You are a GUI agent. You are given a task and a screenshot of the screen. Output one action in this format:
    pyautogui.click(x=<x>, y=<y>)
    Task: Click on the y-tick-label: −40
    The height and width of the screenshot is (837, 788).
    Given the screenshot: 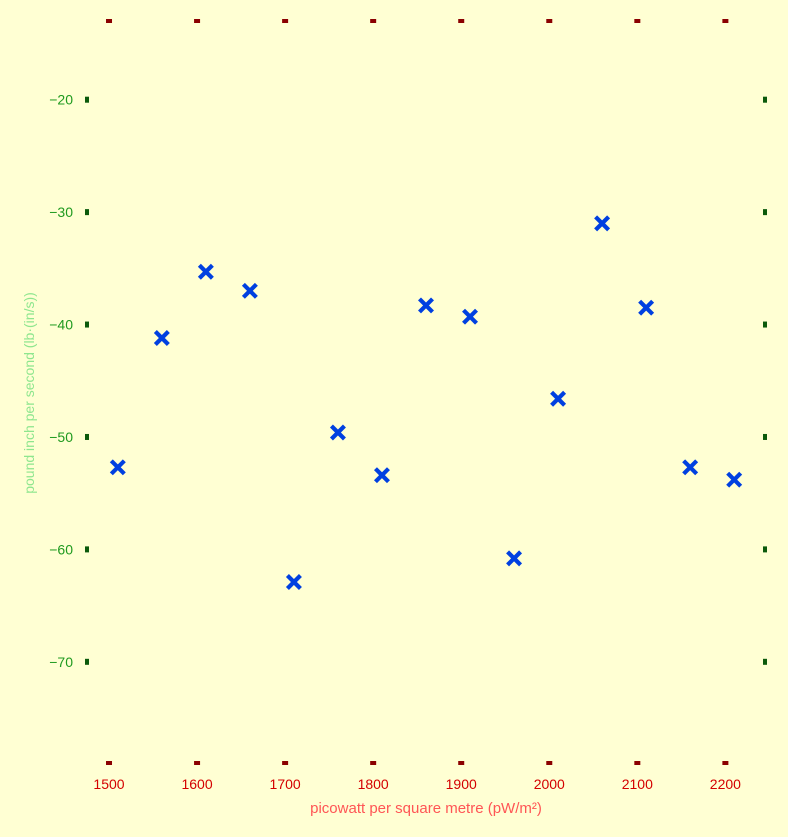 What is the action you would take?
    pyautogui.click(x=61, y=325)
    